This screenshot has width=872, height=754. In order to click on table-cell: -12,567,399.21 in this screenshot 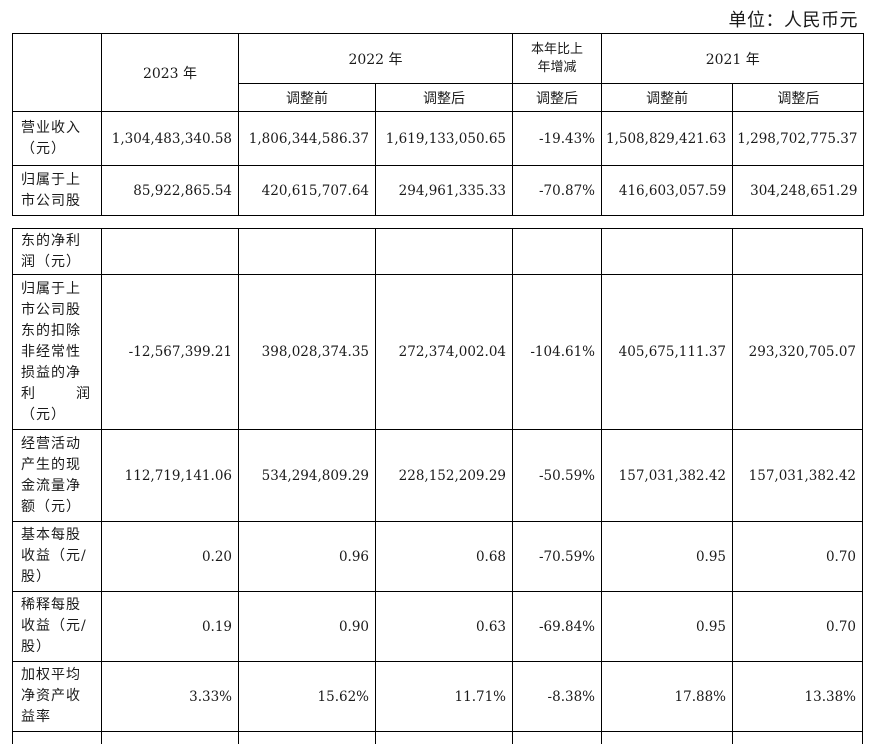, I will do `click(170, 352)`.